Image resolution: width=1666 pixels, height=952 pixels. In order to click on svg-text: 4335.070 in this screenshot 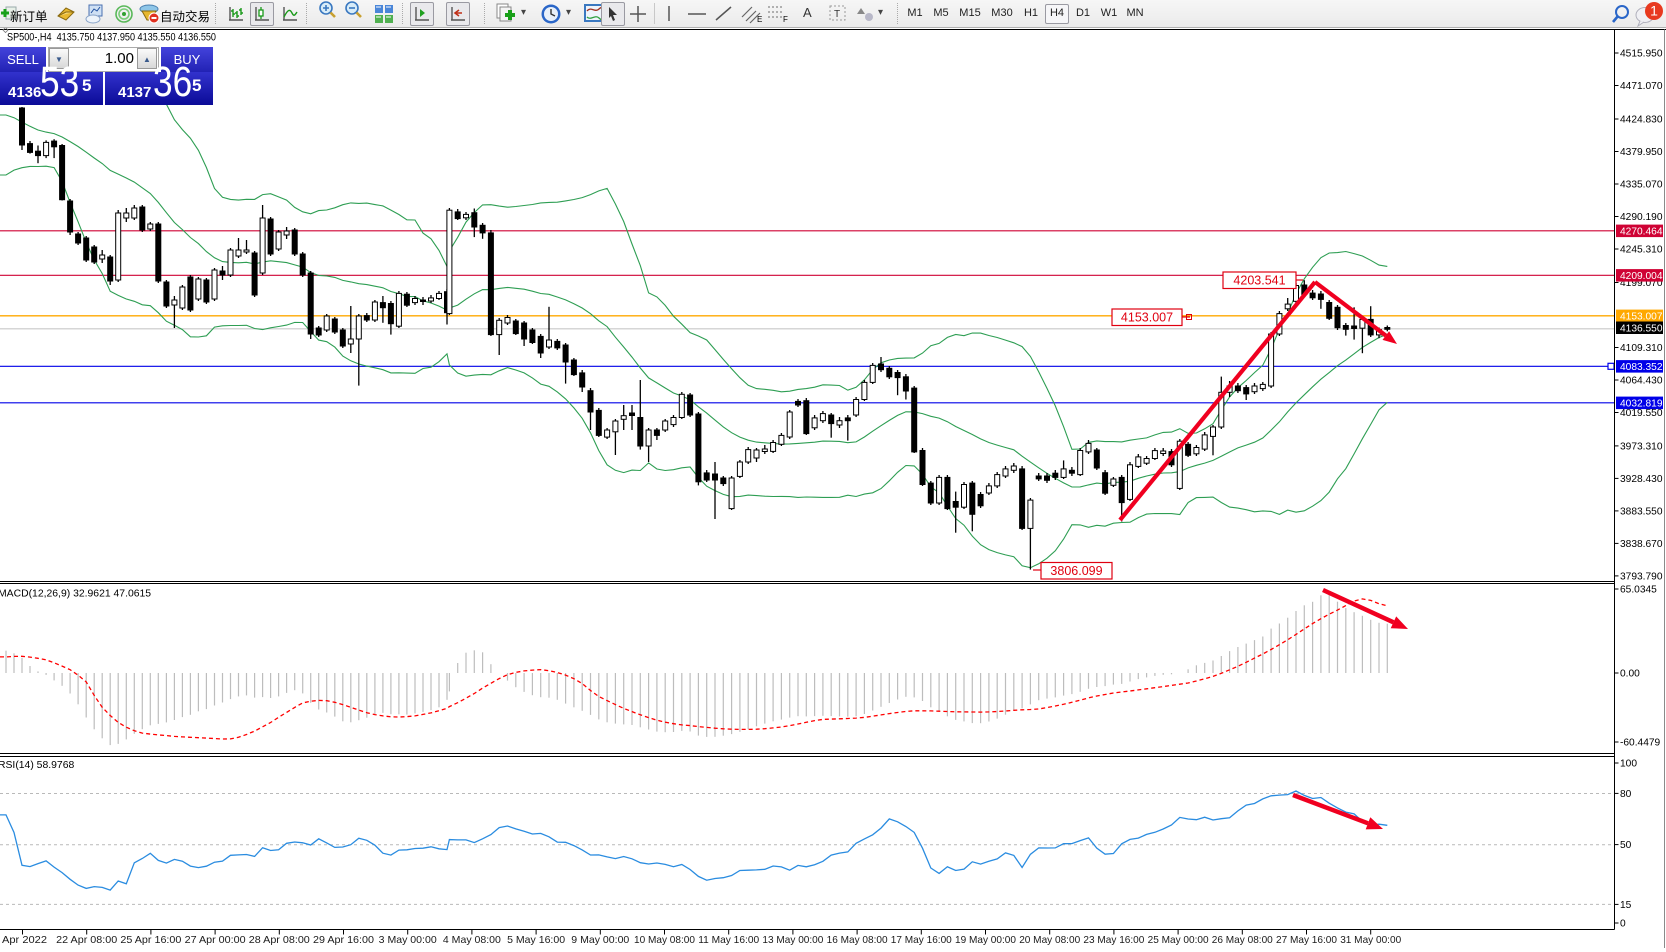, I will do `click(1641, 185)`.